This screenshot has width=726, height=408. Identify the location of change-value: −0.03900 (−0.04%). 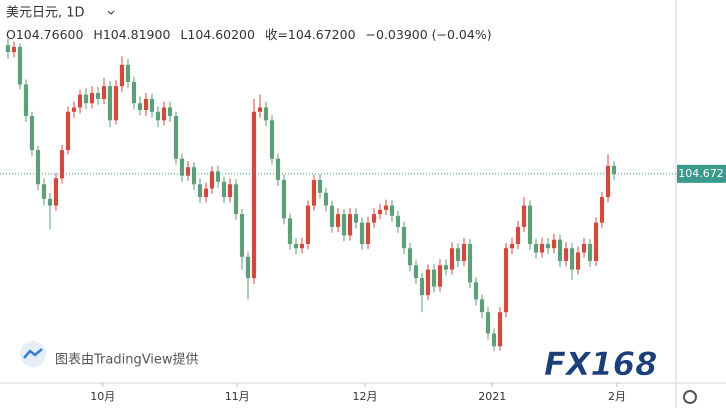
(429, 34).